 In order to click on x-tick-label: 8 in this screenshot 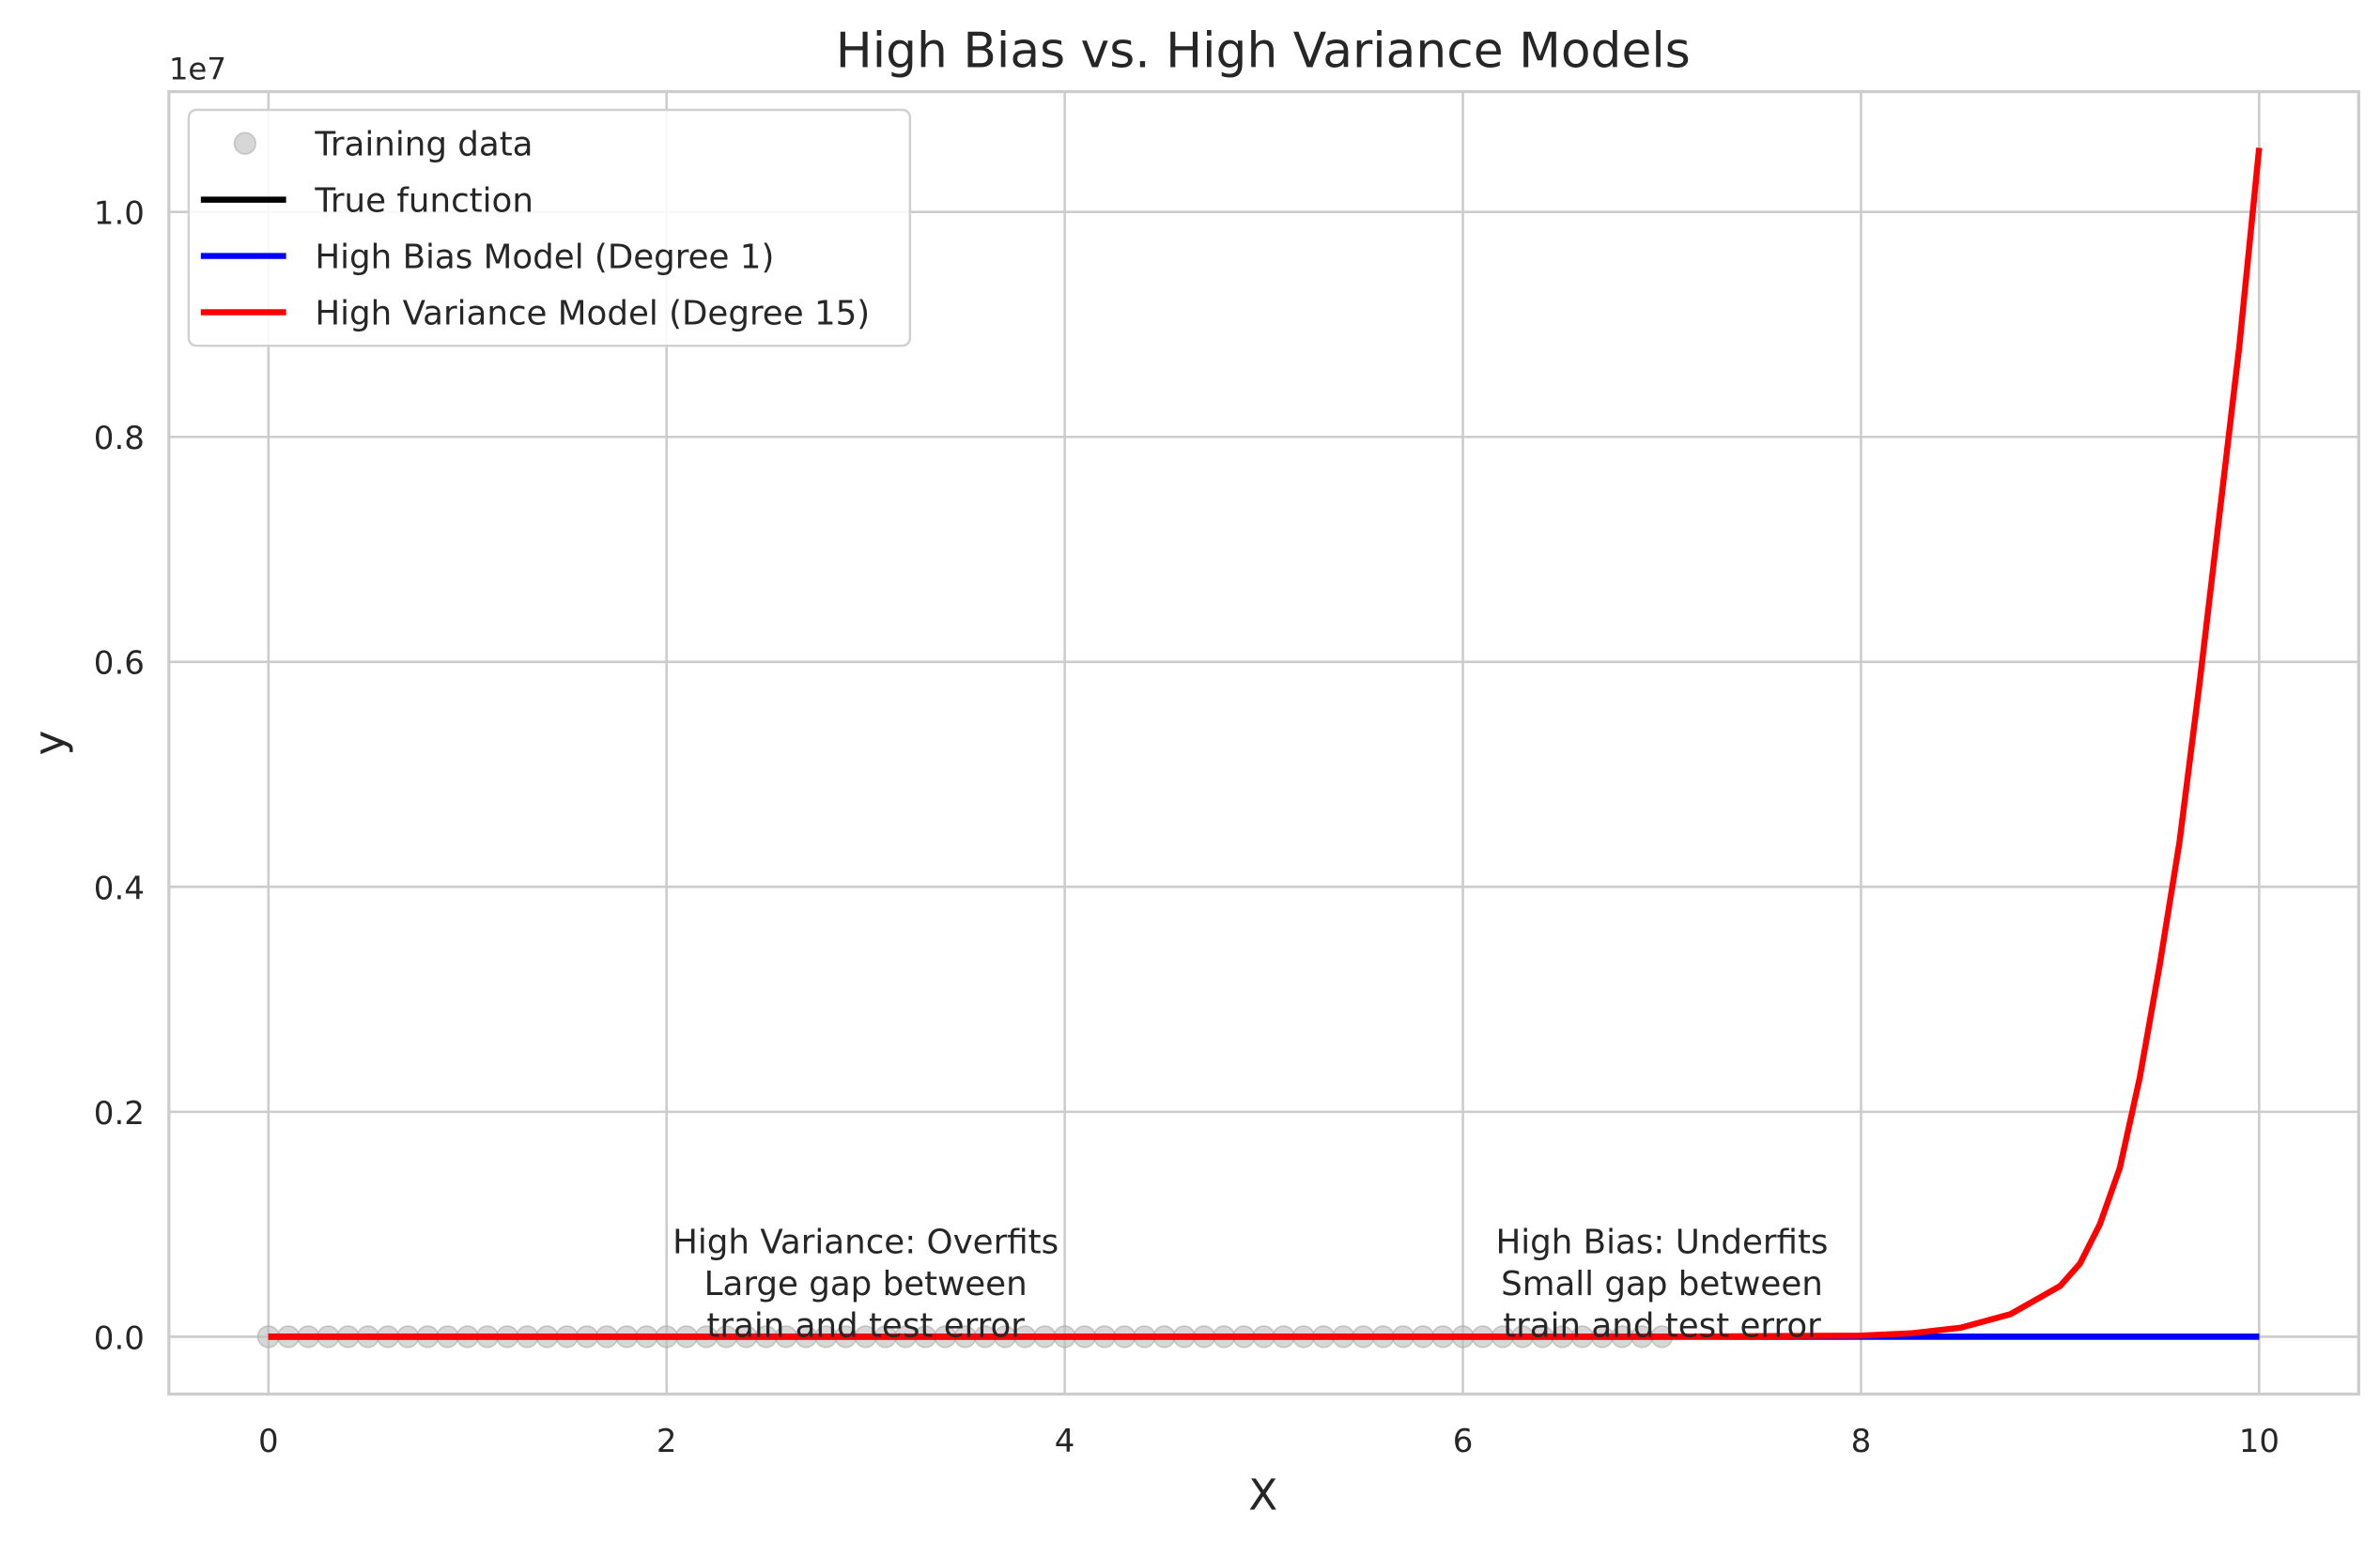, I will do `click(1862, 1441)`.